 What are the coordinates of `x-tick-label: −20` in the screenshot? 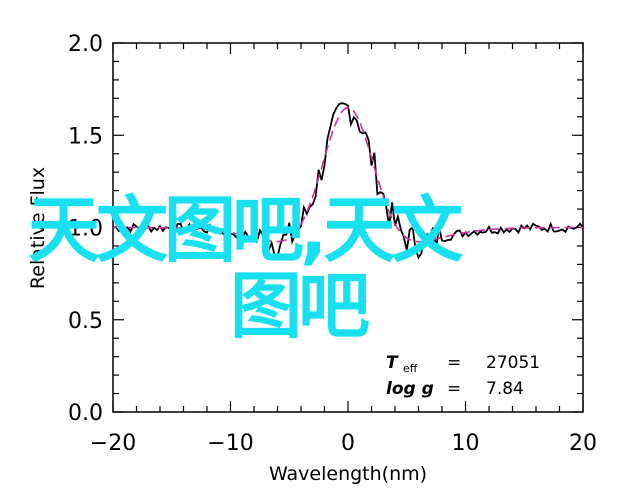 It's located at (113, 443).